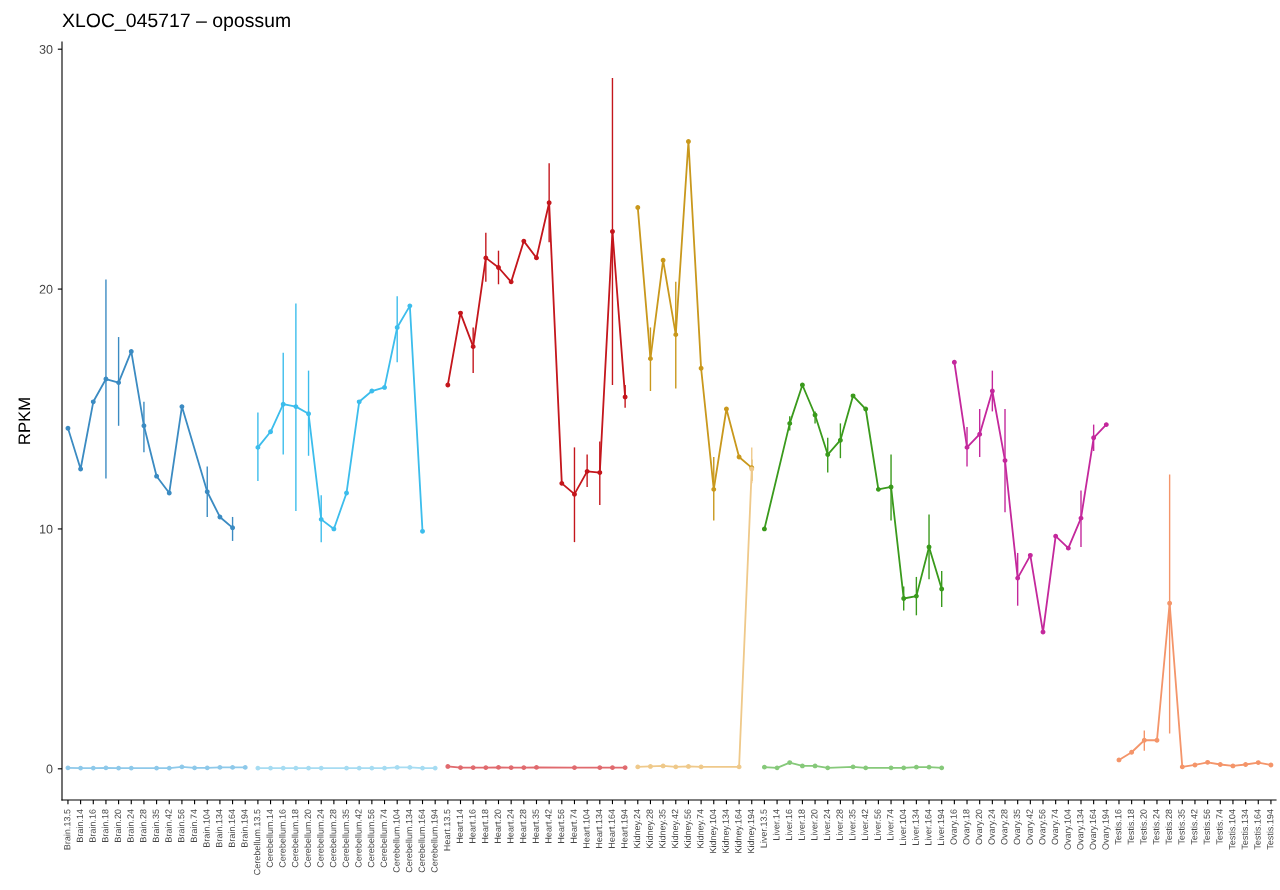  What do you see at coordinates (434, 841) in the screenshot?
I see `x-tick-label: Cerebellum.194` at bounding box center [434, 841].